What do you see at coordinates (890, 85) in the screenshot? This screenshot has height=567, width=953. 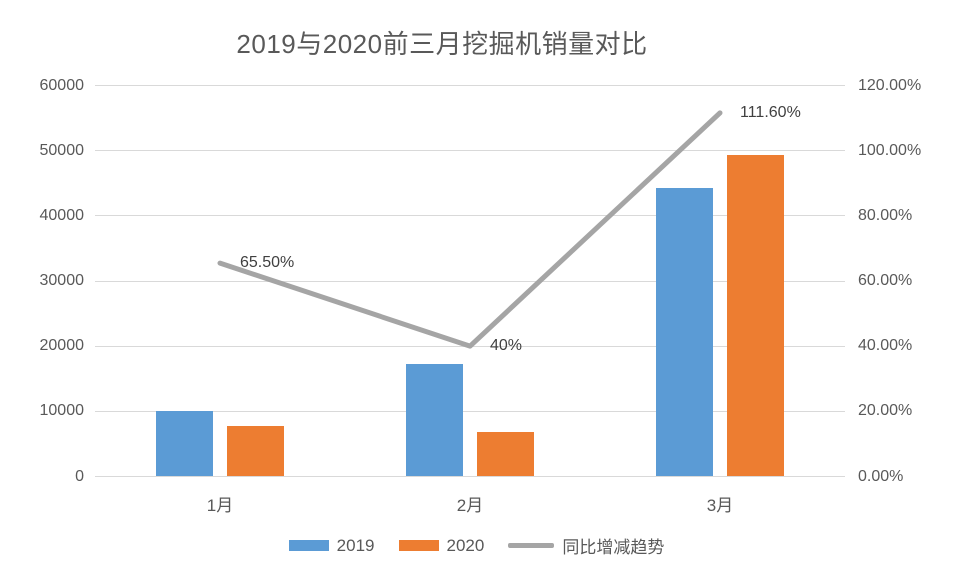 I see `right-axis-tick-label: 120.00%` at bounding box center [890, 85].